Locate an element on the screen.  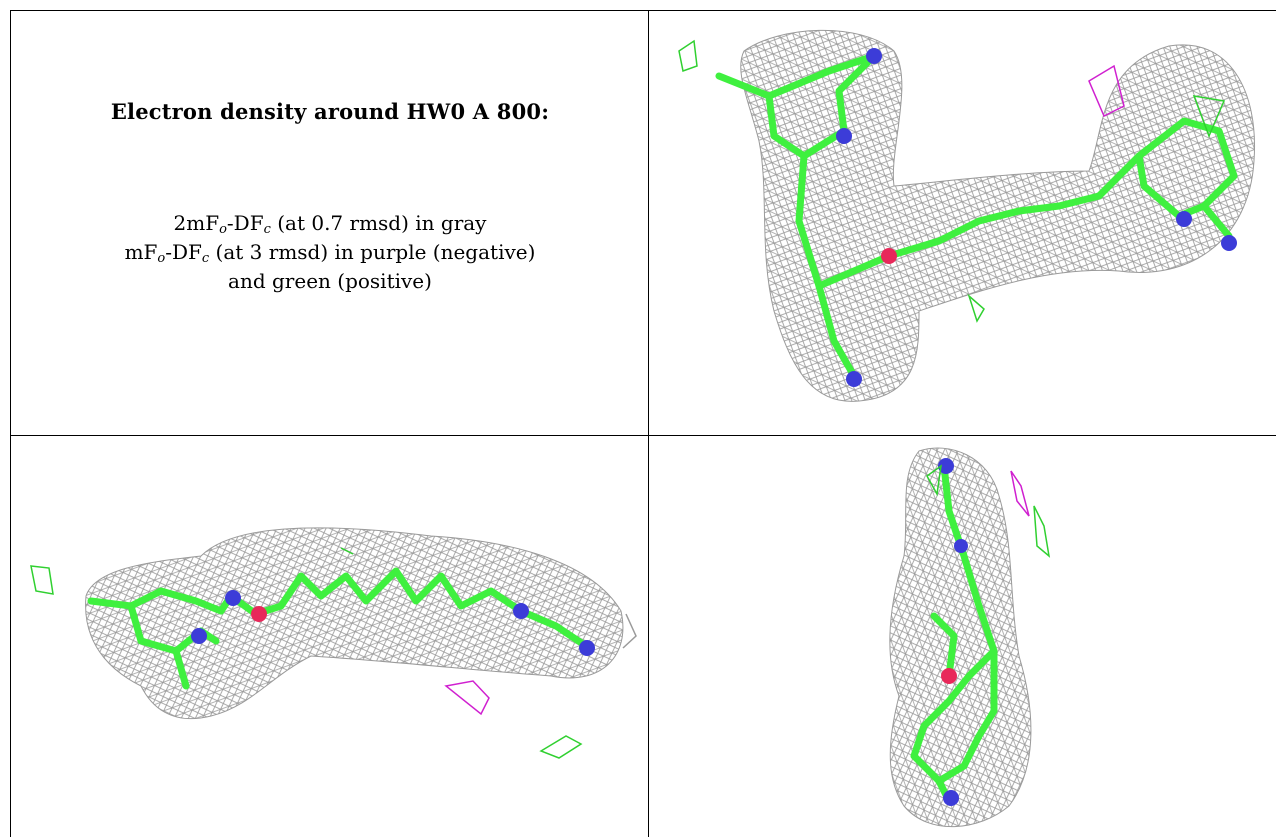
border-top is located at coordinates (643, 10).